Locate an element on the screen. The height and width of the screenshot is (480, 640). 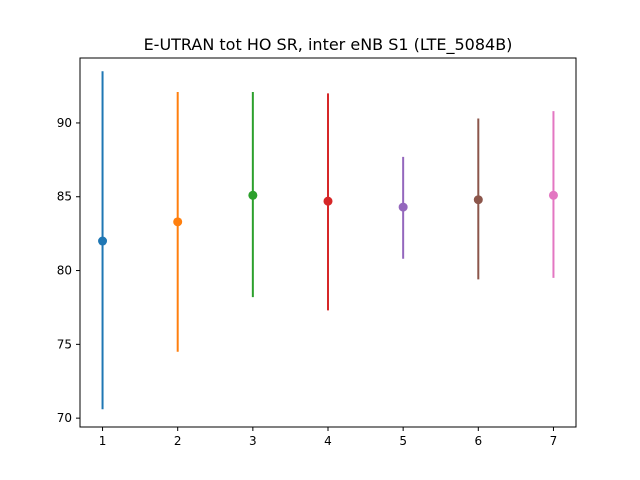
y-tick-label-80: 80 is located at coordinates (64, 271).